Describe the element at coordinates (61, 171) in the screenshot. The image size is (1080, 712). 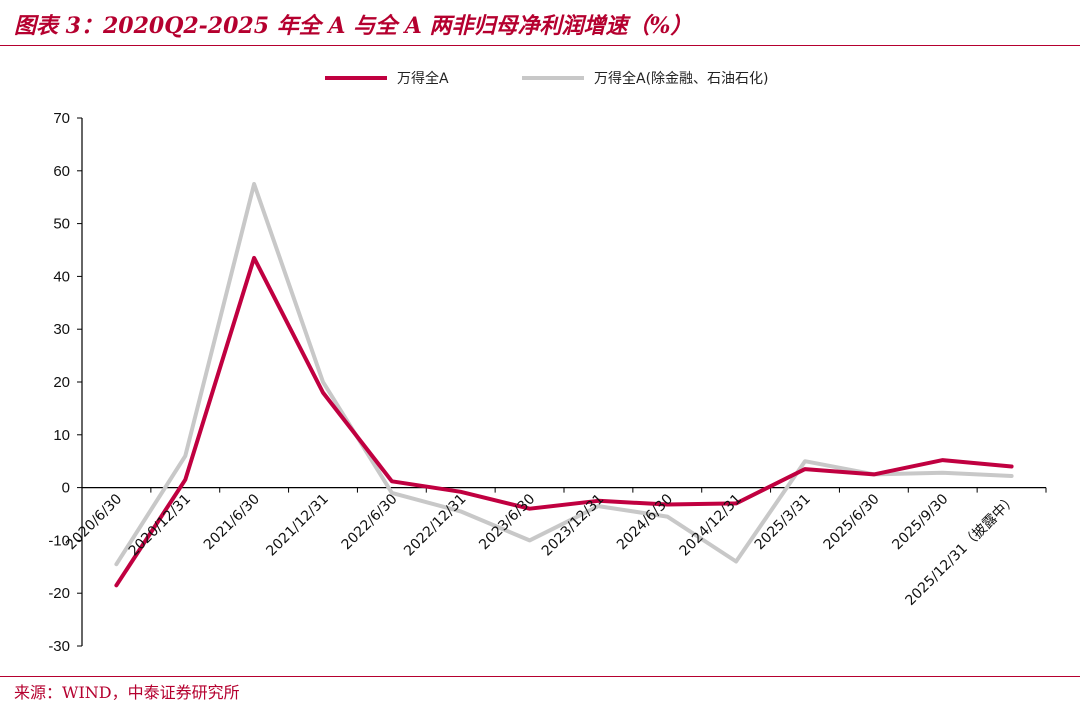
I see `y-tick-label: 60` at that location.